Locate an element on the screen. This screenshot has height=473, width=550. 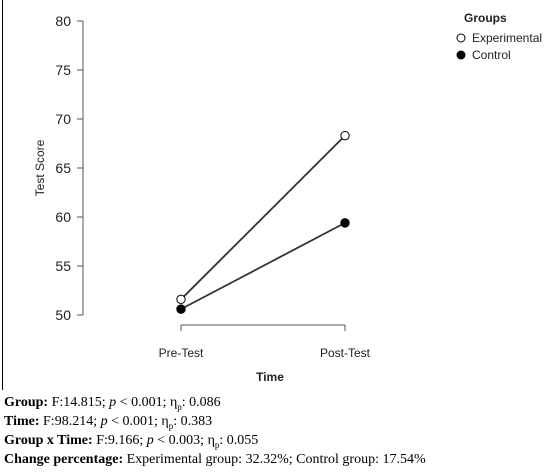
stat-line-group: Group: F:14.815; p < 0.001; ηp: 0.086 is located at coordinates (277, 402).